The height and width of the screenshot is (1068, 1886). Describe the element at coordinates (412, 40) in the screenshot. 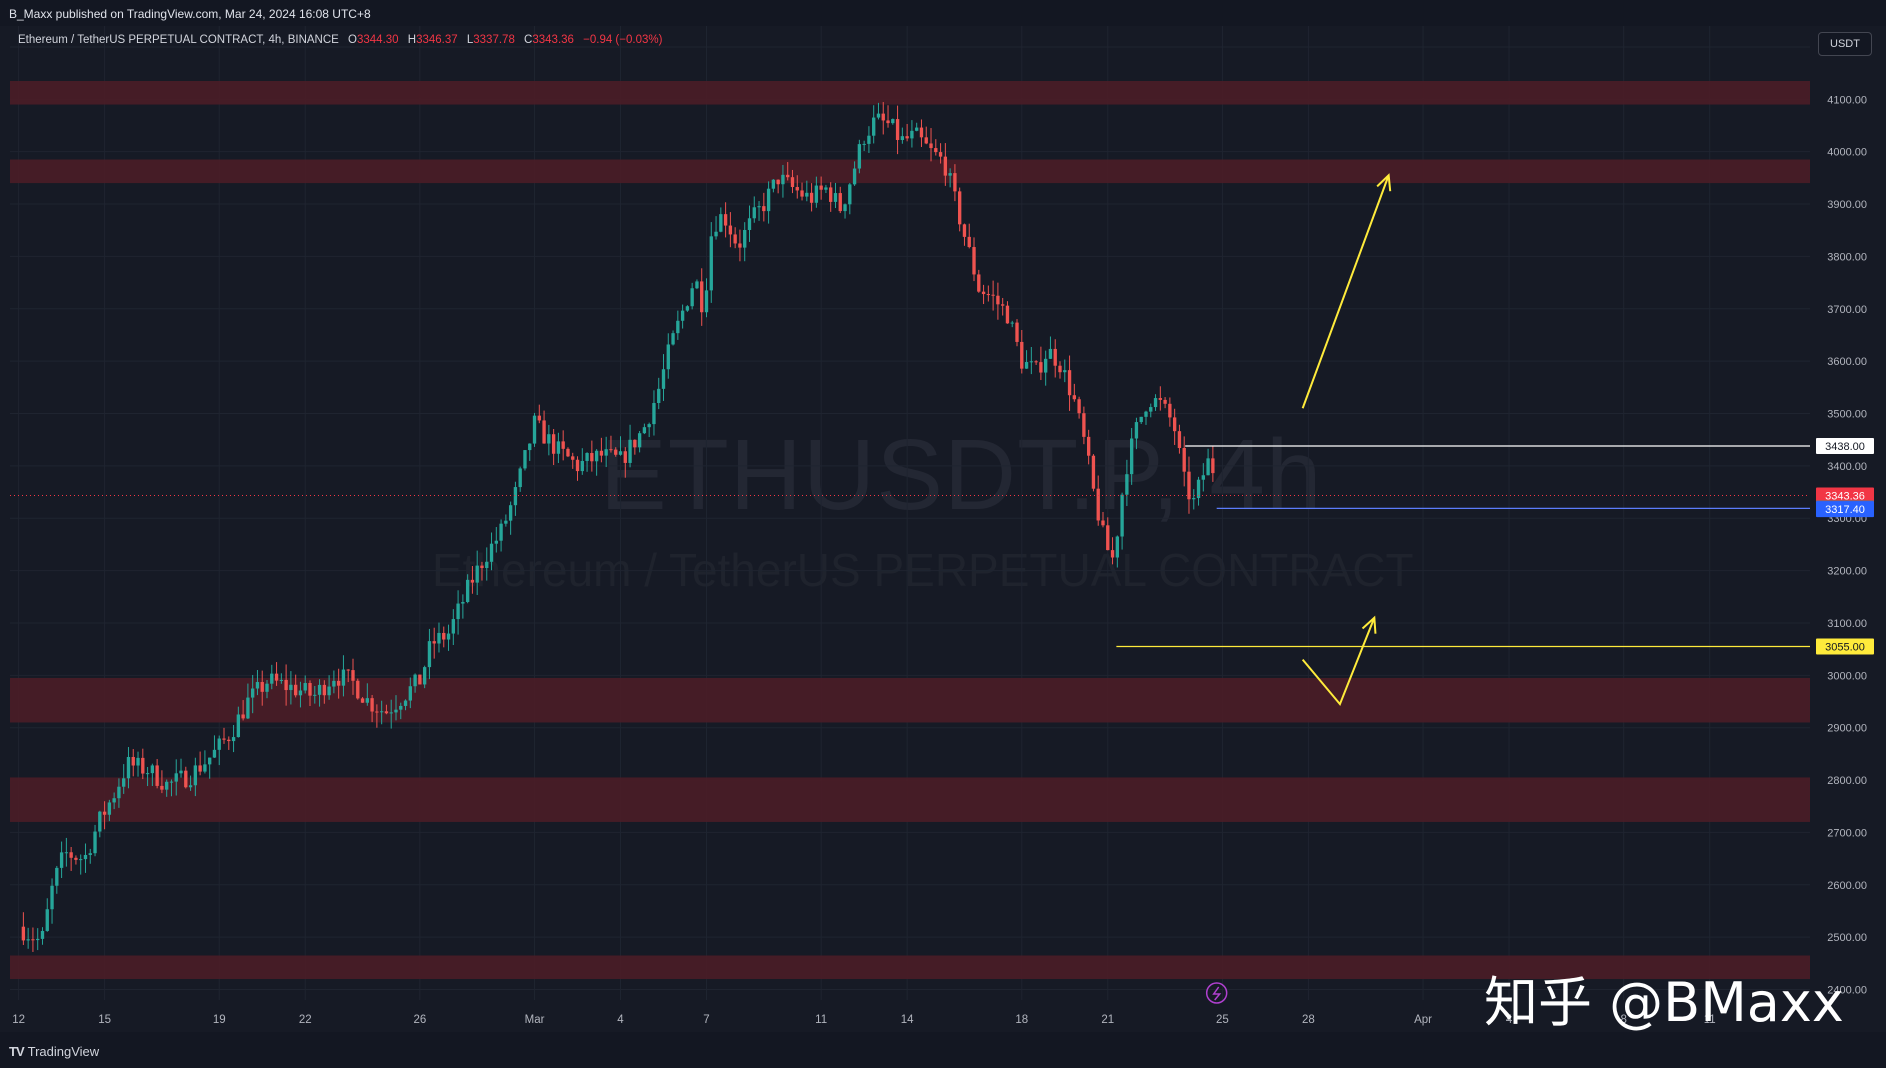

I see `legend-high-label: H` at that location.